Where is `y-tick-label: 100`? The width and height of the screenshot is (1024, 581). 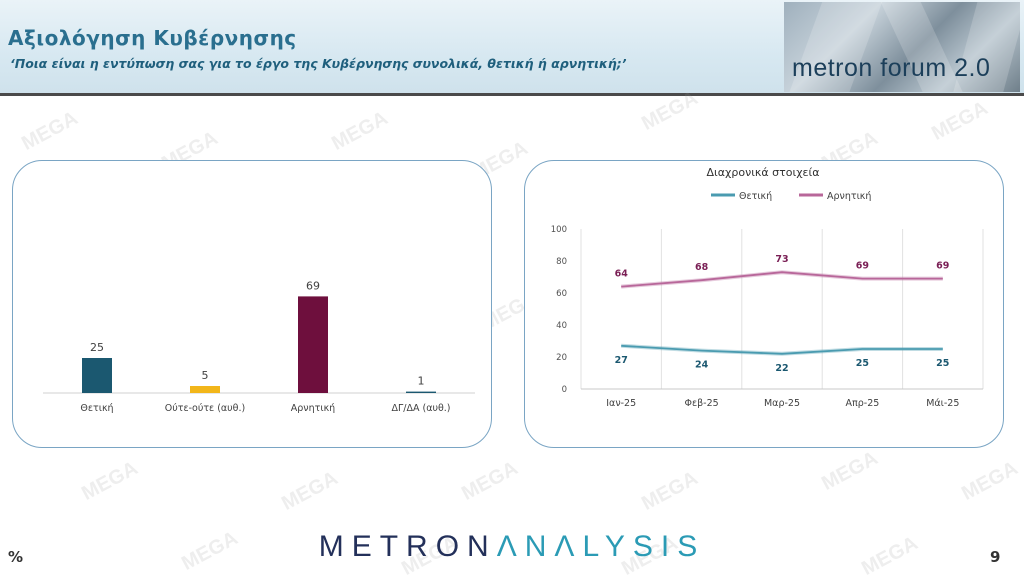 y-tick-label: 100 is located at coordinates (559, 230).